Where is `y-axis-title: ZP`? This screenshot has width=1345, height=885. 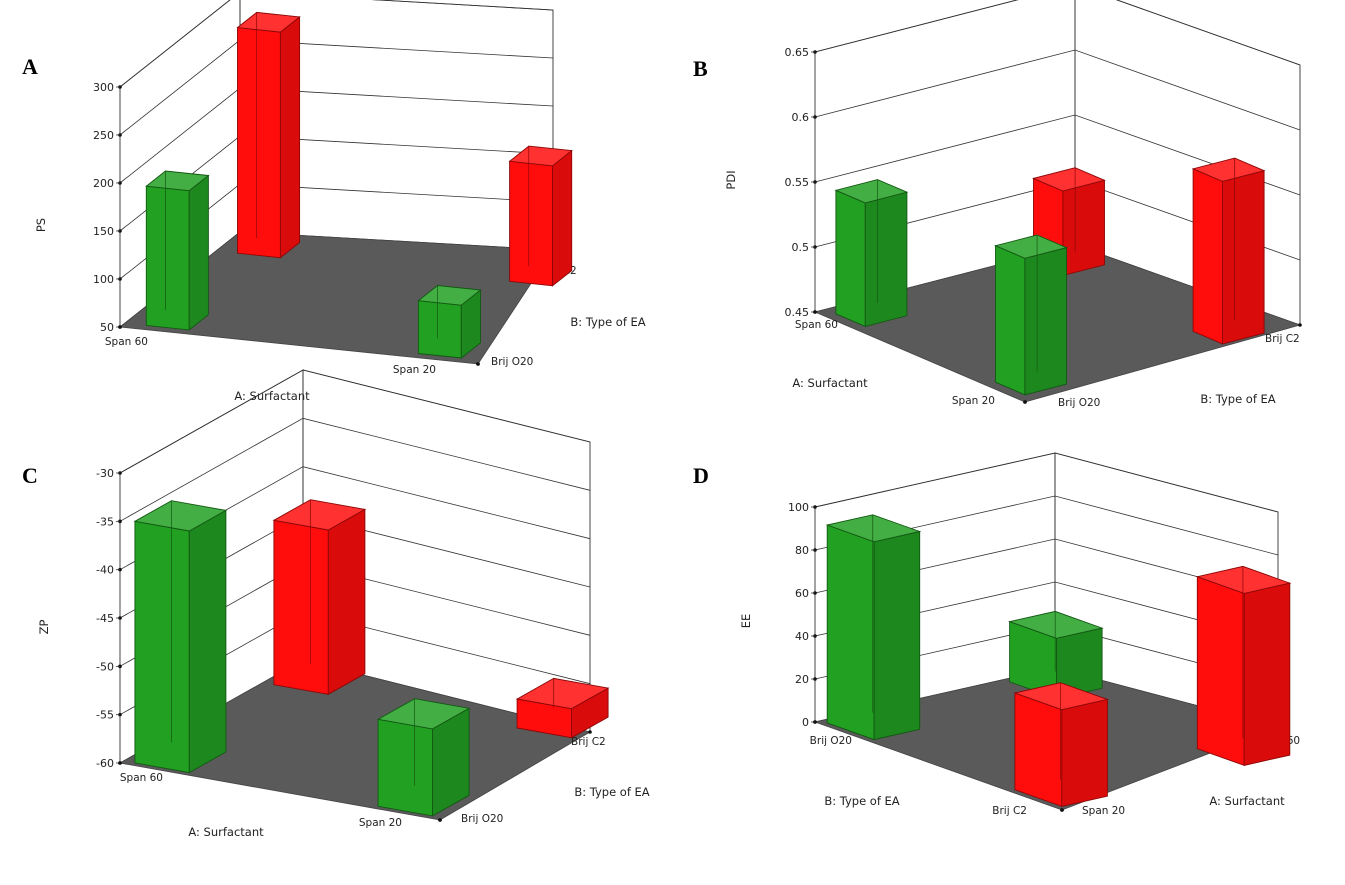 y-axis-title: ZP is located at coordinates (44, 627).